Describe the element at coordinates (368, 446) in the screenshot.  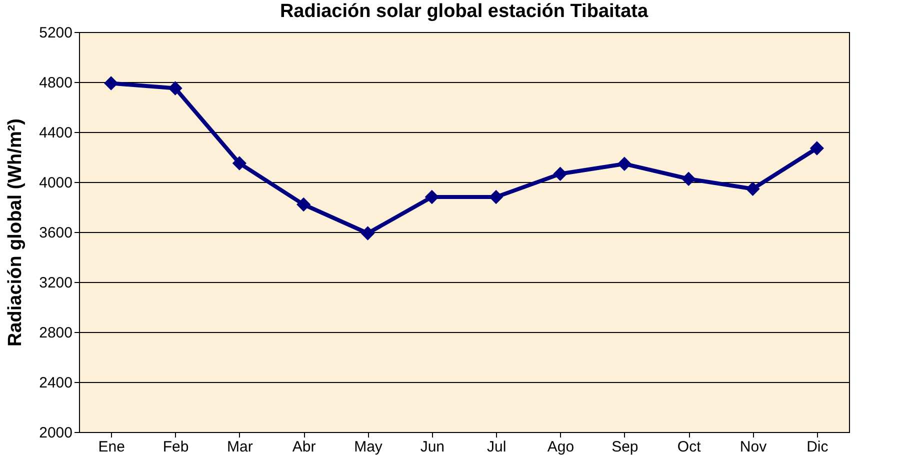
I see `x-tick-label: May` at that location.